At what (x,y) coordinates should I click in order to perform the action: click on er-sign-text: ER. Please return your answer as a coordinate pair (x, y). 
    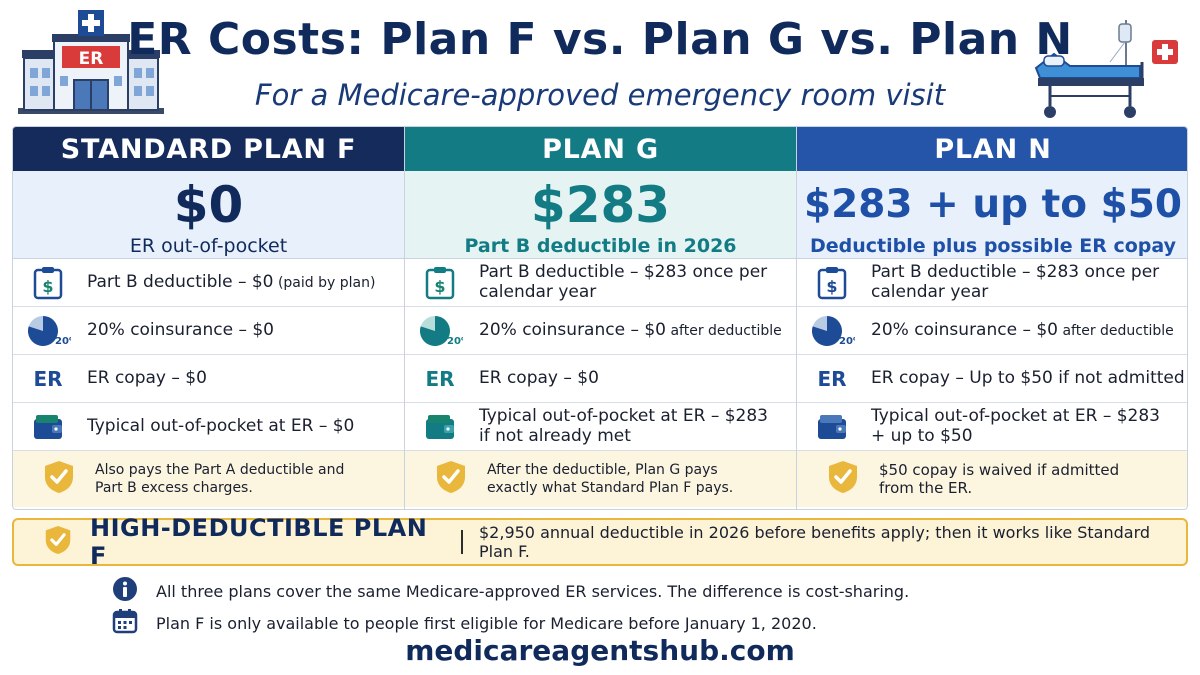
    Looking at the image, I should click on (91, 59).